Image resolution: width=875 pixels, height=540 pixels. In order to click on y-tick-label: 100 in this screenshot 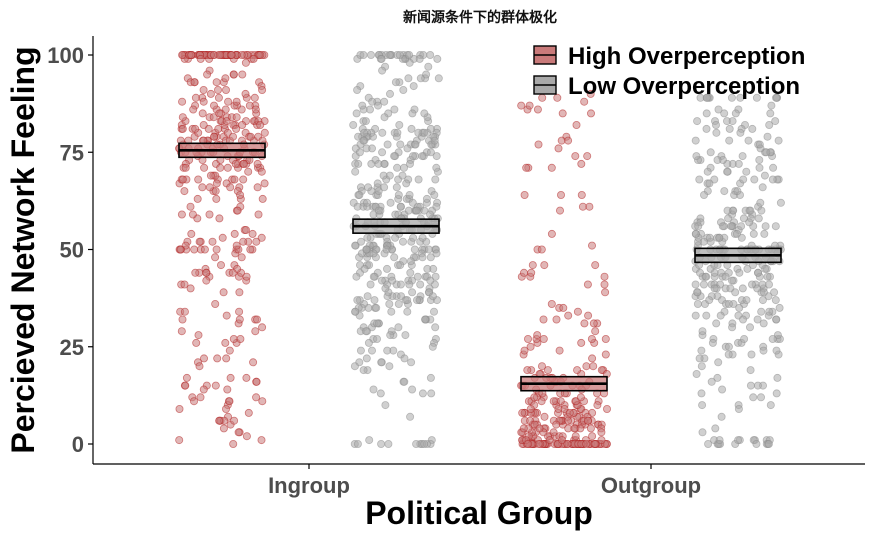, I will do `click(65, 55)`.